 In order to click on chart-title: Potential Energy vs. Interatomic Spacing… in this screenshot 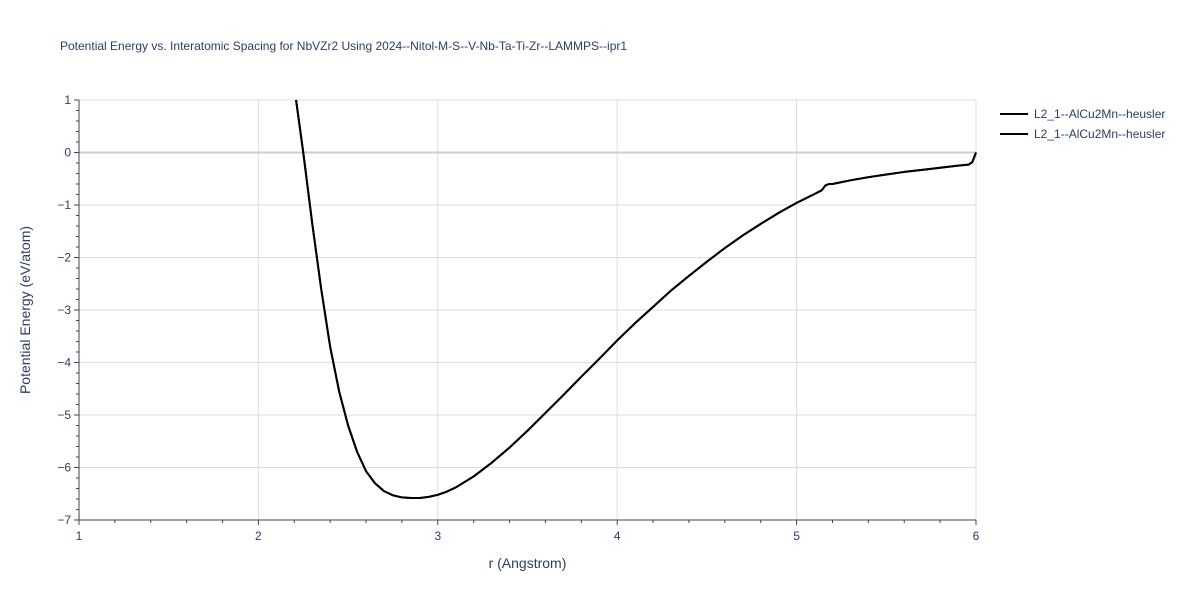, I will do `click(343, 46)`.